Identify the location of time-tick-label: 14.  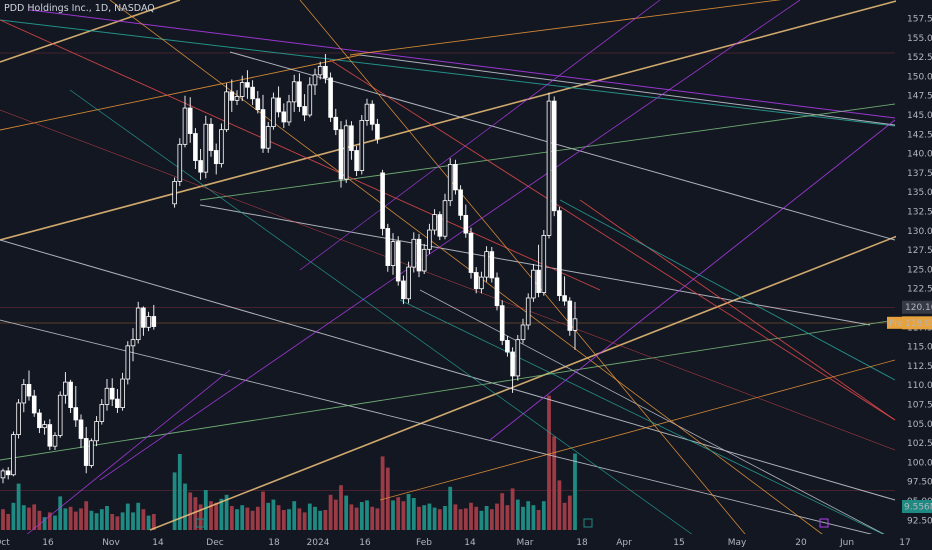
(158, 543).